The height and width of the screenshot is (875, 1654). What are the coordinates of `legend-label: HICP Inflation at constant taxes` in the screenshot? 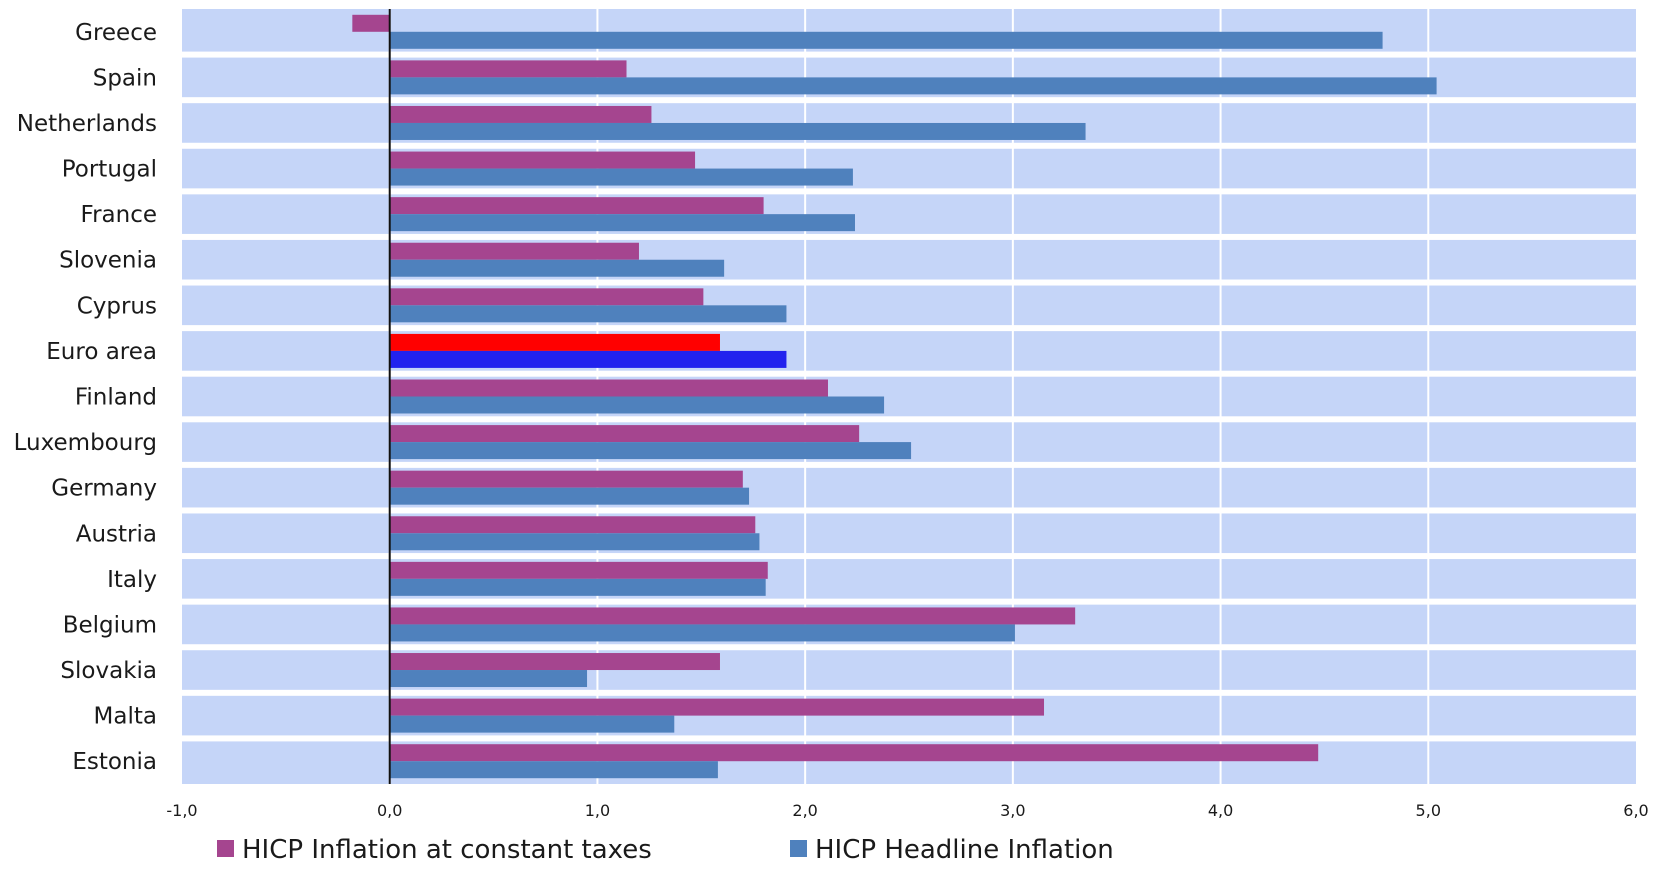 It's located at (447, 850).